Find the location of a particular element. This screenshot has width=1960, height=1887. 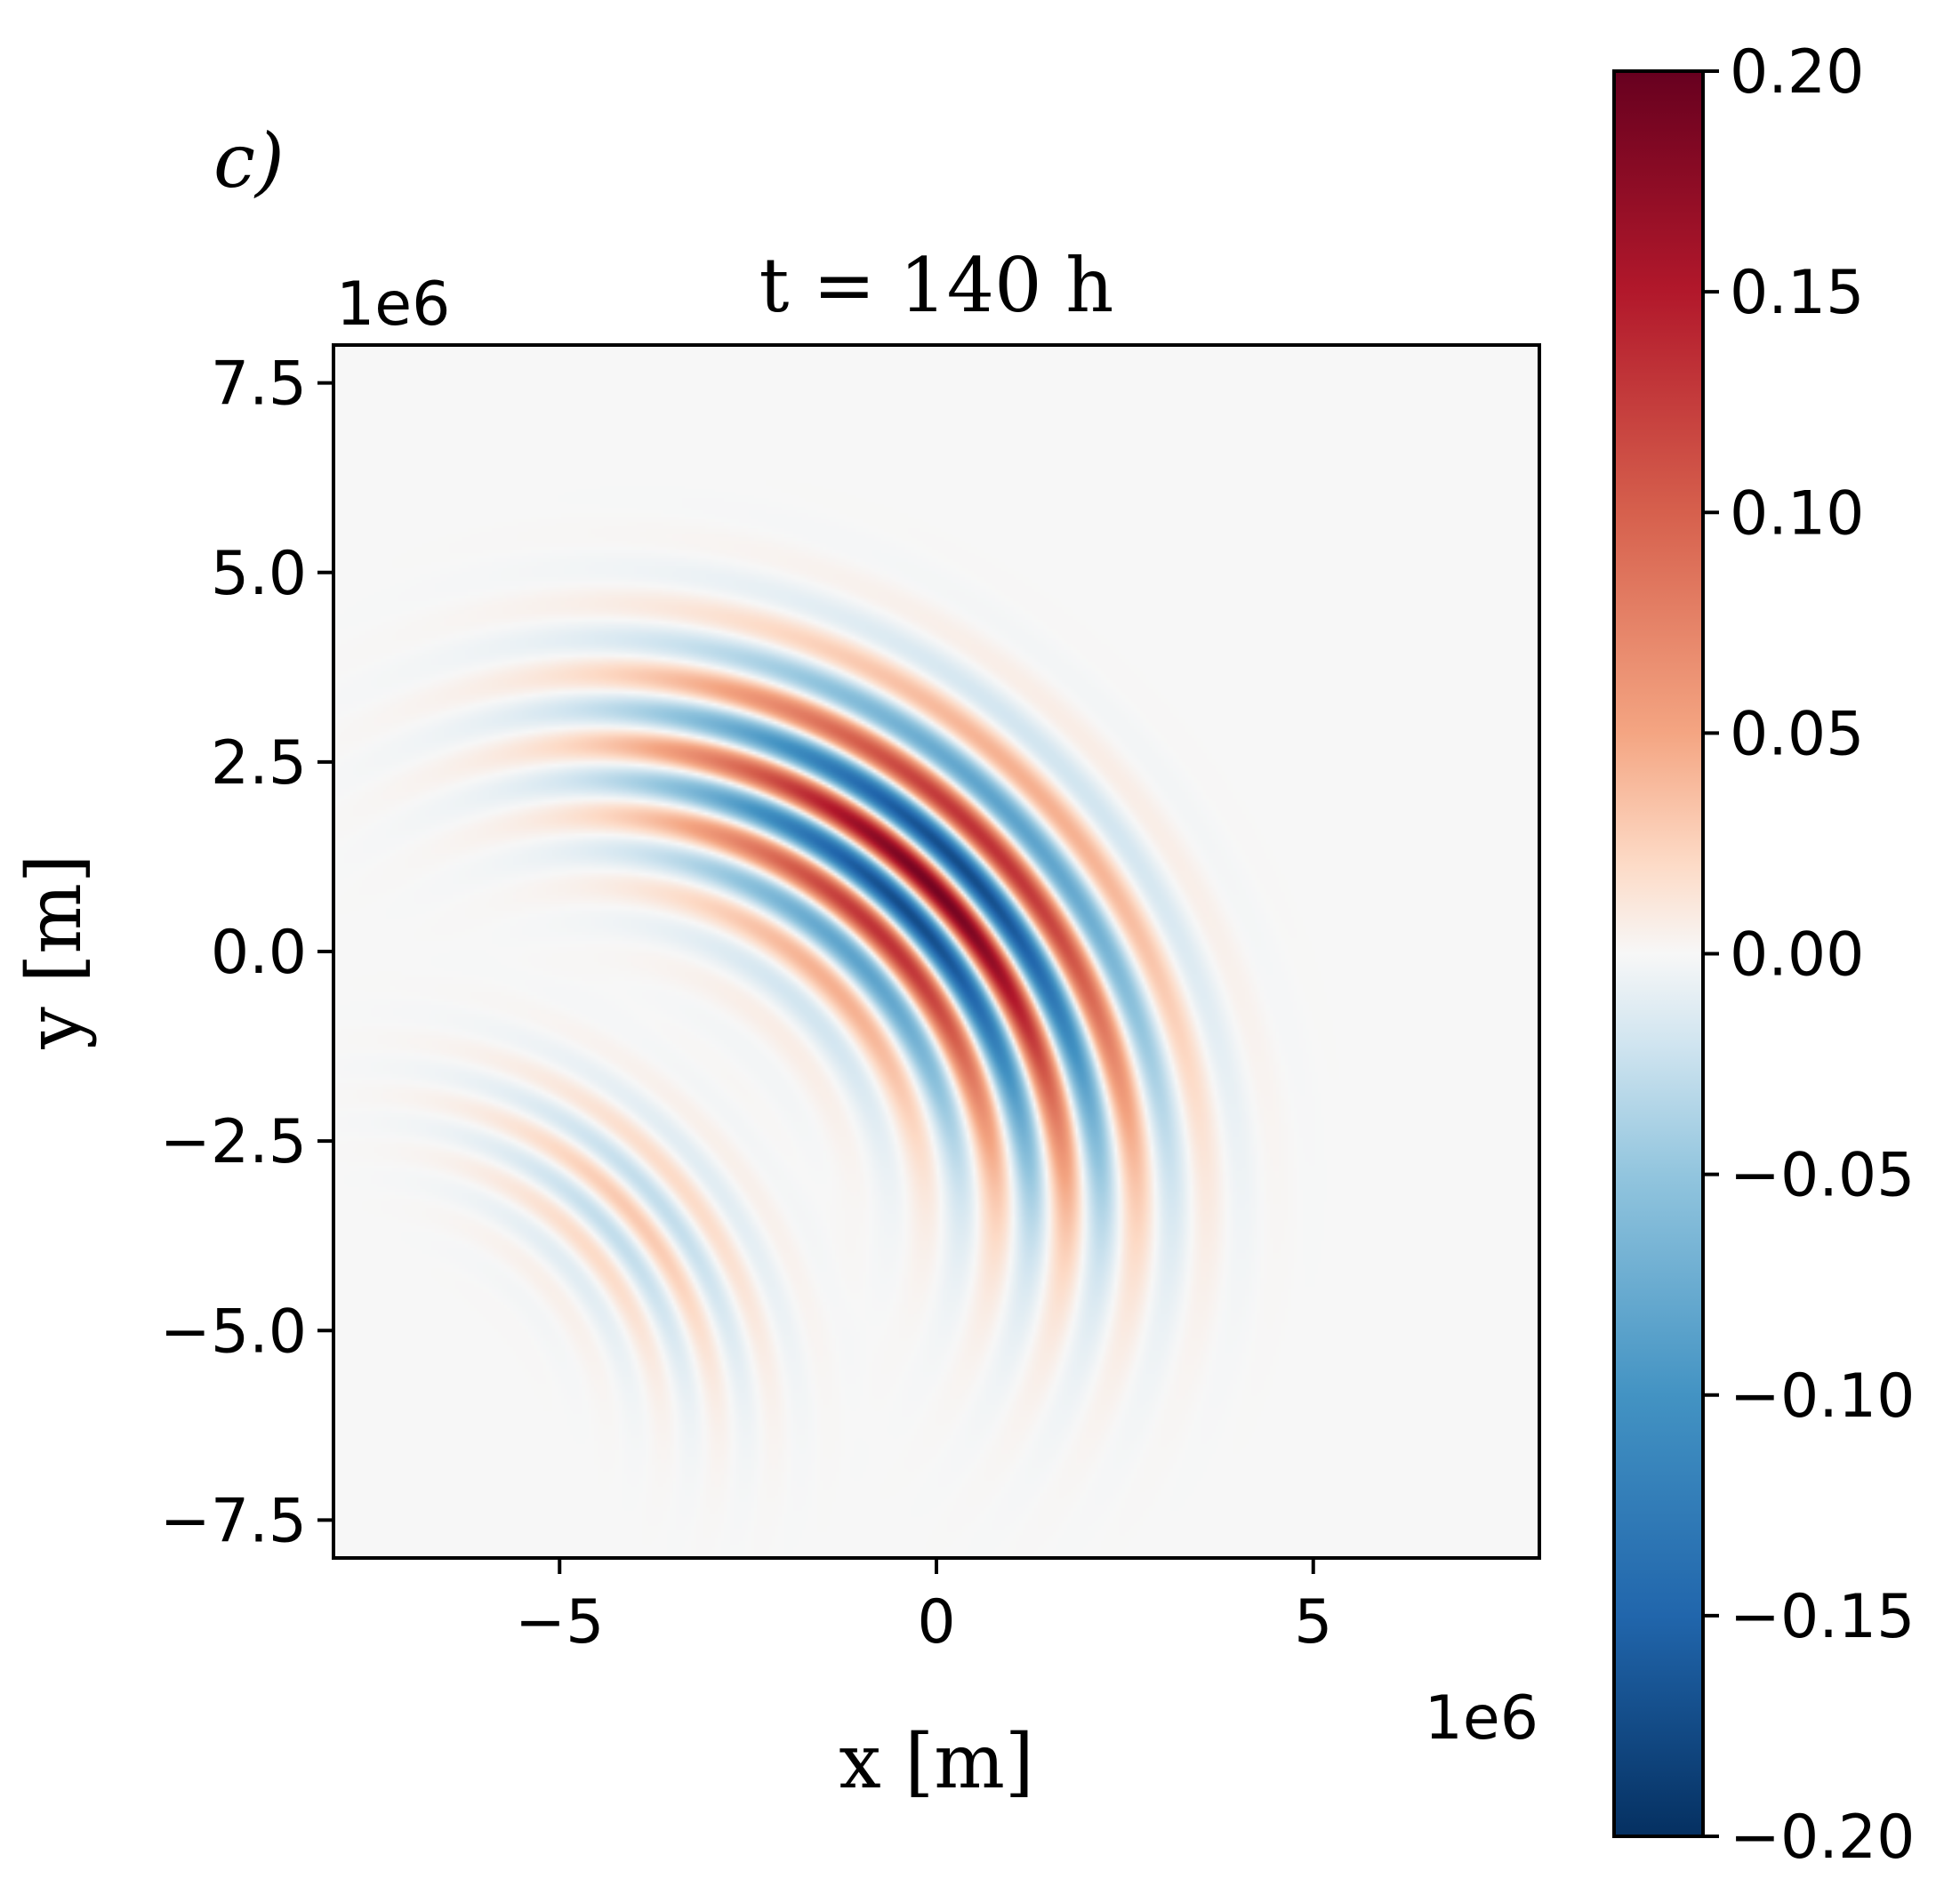

x-tick-label: −5 is located at coordinates (559, 1622).